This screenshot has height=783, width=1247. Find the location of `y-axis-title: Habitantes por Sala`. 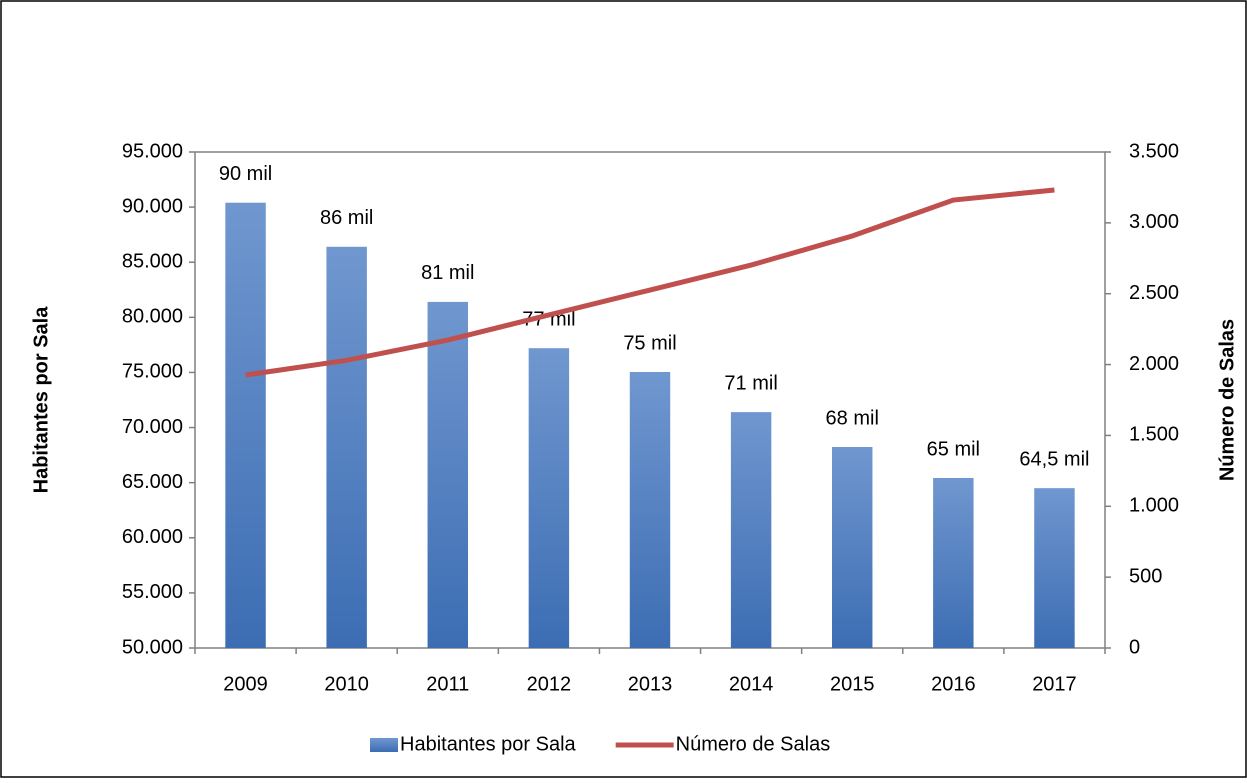

y-axis-title: Habitantes por Sala is located at coordinates (41, 400).